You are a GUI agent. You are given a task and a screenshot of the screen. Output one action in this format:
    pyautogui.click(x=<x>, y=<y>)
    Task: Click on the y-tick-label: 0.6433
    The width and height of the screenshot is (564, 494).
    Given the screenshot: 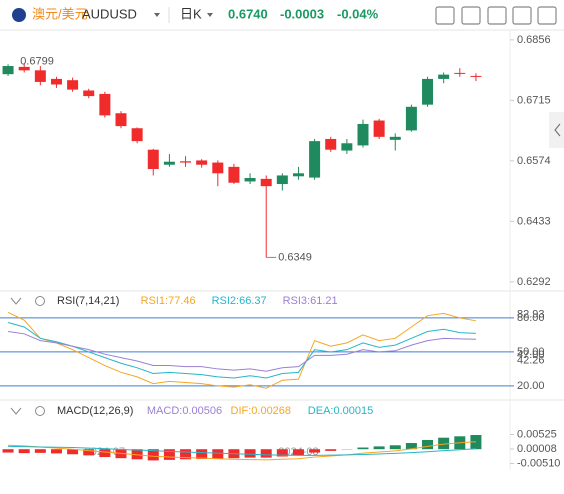 What is the action you would take?
    pyautogui.click(x=534, y=221)
    